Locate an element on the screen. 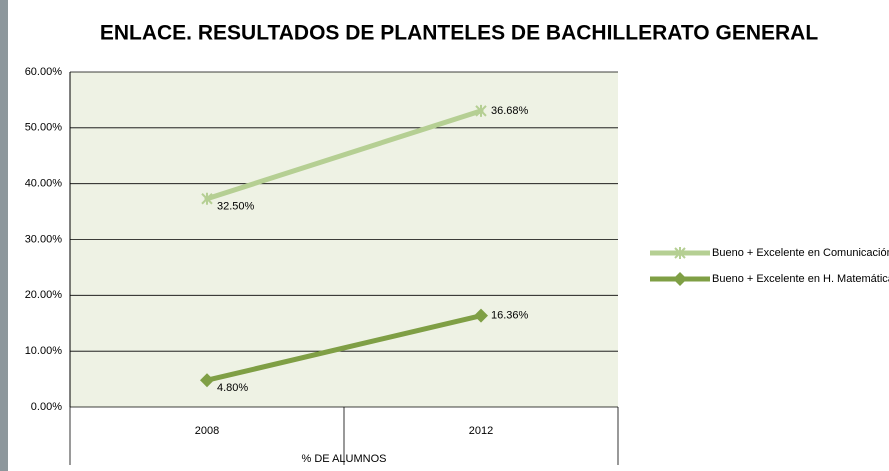 This screenshot has width=889, height=471. data-label: 36.68% is located at coordinates (510, 111).